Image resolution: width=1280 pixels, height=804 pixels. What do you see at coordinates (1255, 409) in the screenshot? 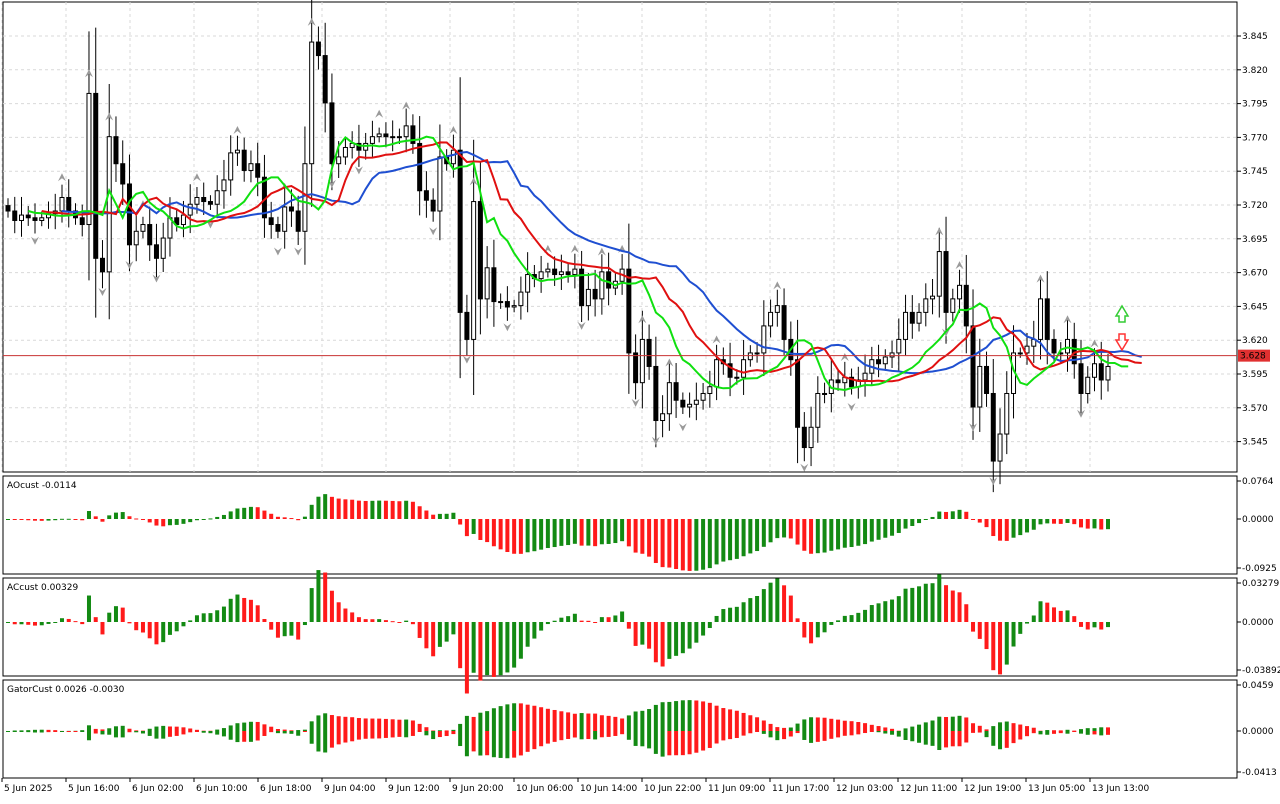
I see `price-tick-label: 3.570` at bounding box center [1255, 409].